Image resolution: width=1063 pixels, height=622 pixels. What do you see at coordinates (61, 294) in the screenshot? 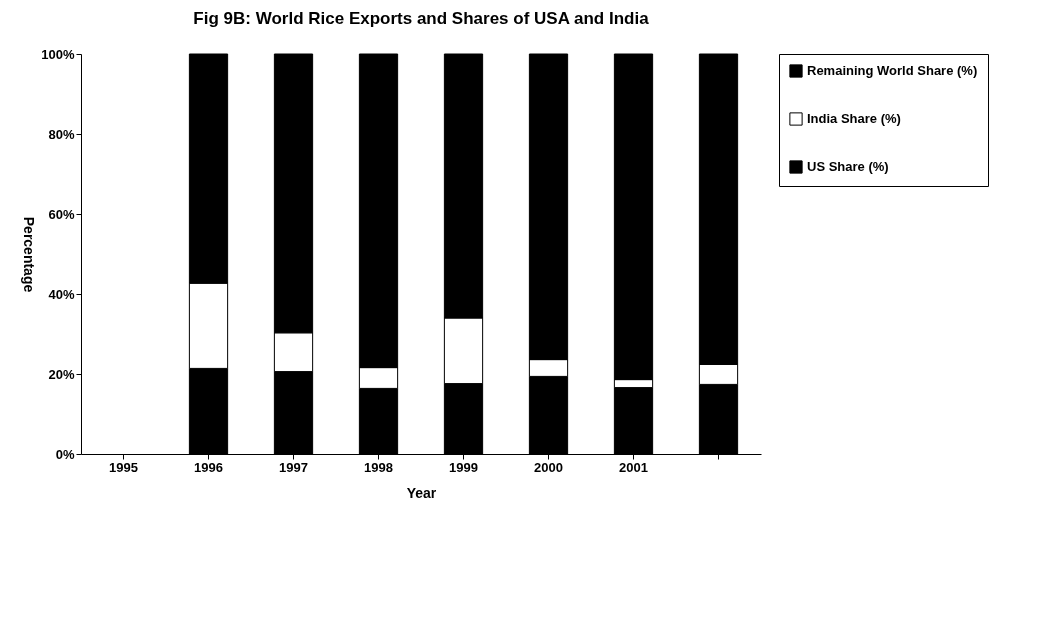
I see `y-tick-label: 40%` at bounding box center [61, 294].